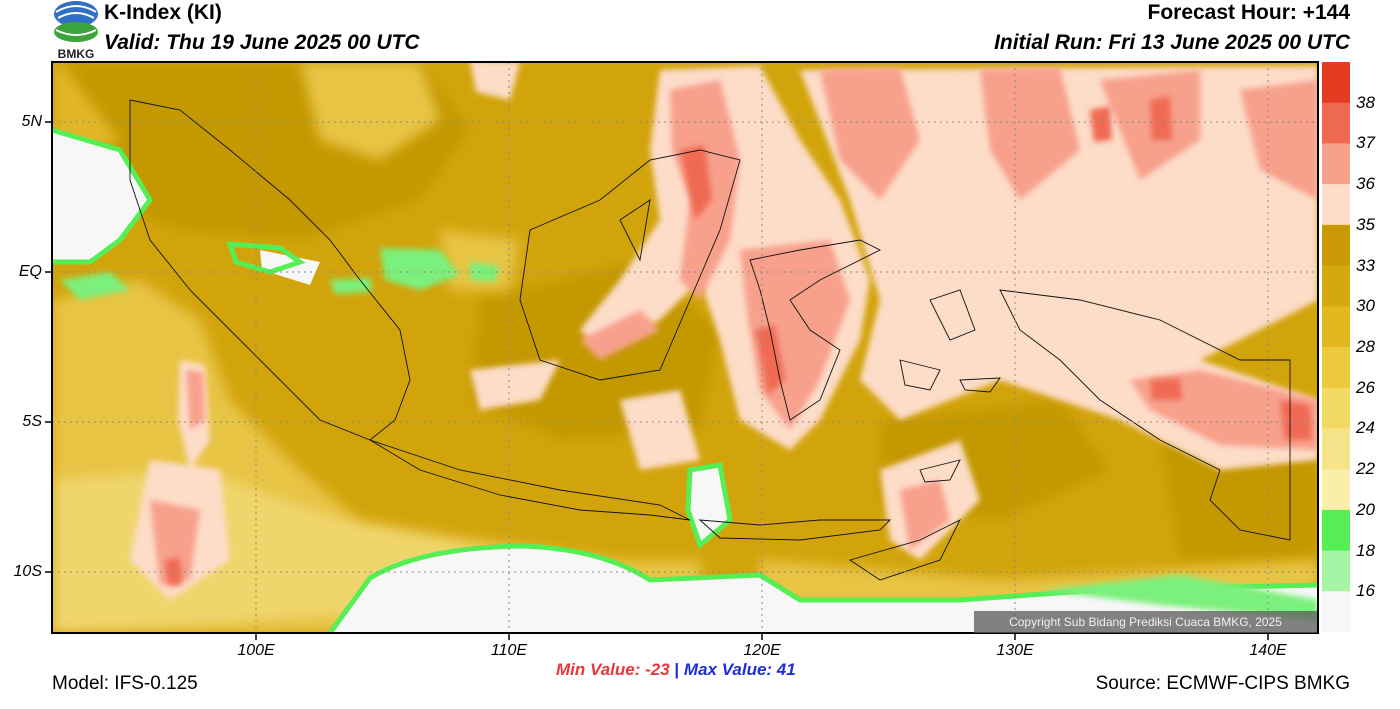 This screenshot has width=1400, height=709. I want to click on colorbar-label: 16, so click(1365, 591).